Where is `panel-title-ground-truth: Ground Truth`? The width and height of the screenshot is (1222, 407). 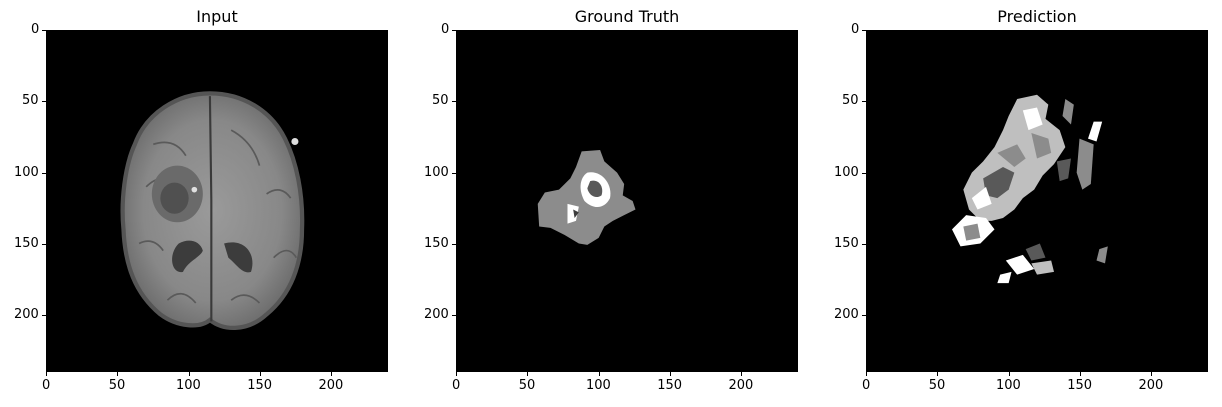 panel-title-ground-truth: Ground Truth is located at coordinates (627, 16).